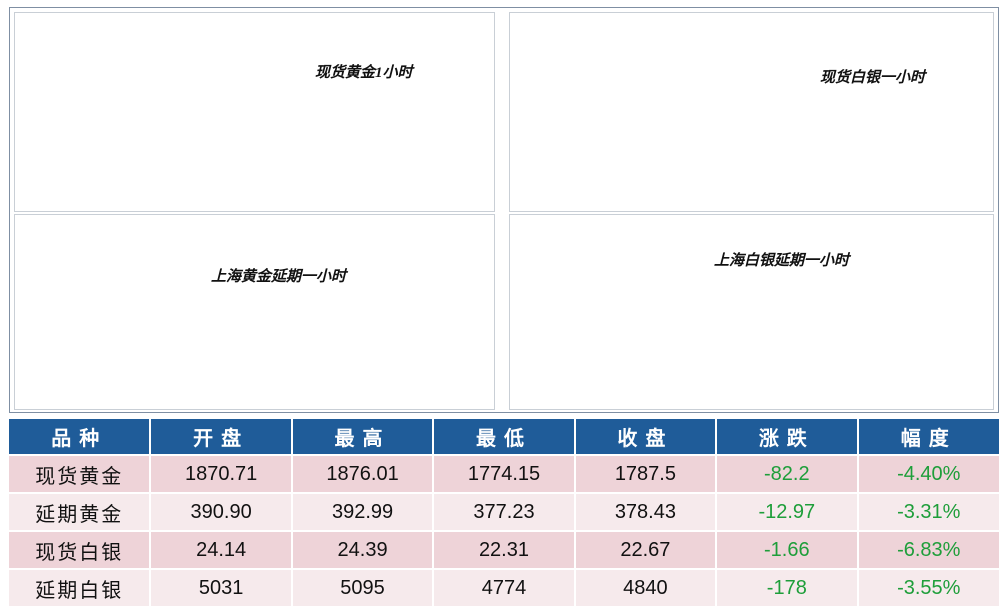  Describe the element at coordinates (221, 587) in the screenshot. I see `cell-open: 5031` at that location.